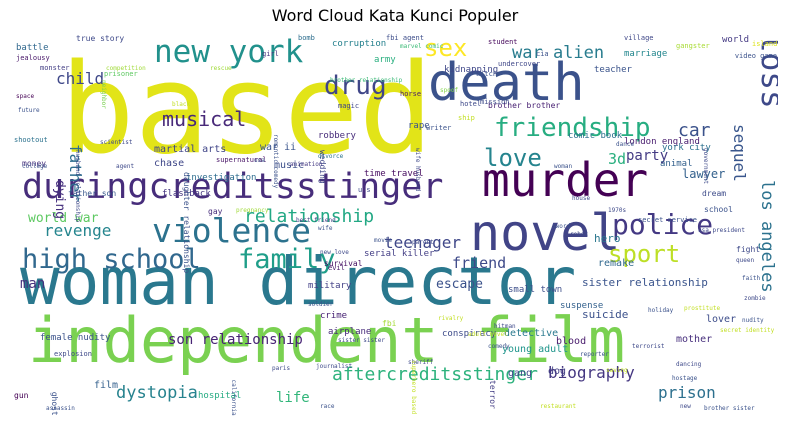 The image size is (790, 427). What do you see at coordinates (644, 254) in the screenshot?
I see `word-sport: sport` at bounding box center [644, 254].